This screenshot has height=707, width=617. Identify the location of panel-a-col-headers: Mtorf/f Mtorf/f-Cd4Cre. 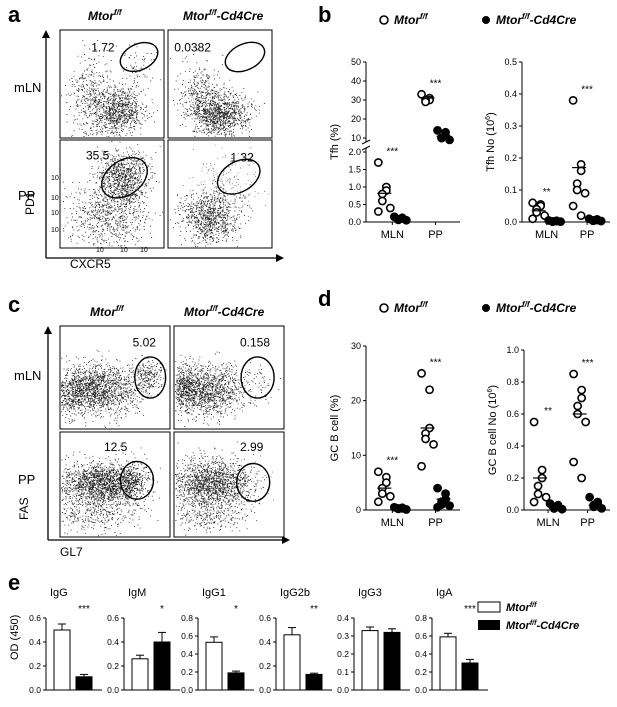
(176, 15).